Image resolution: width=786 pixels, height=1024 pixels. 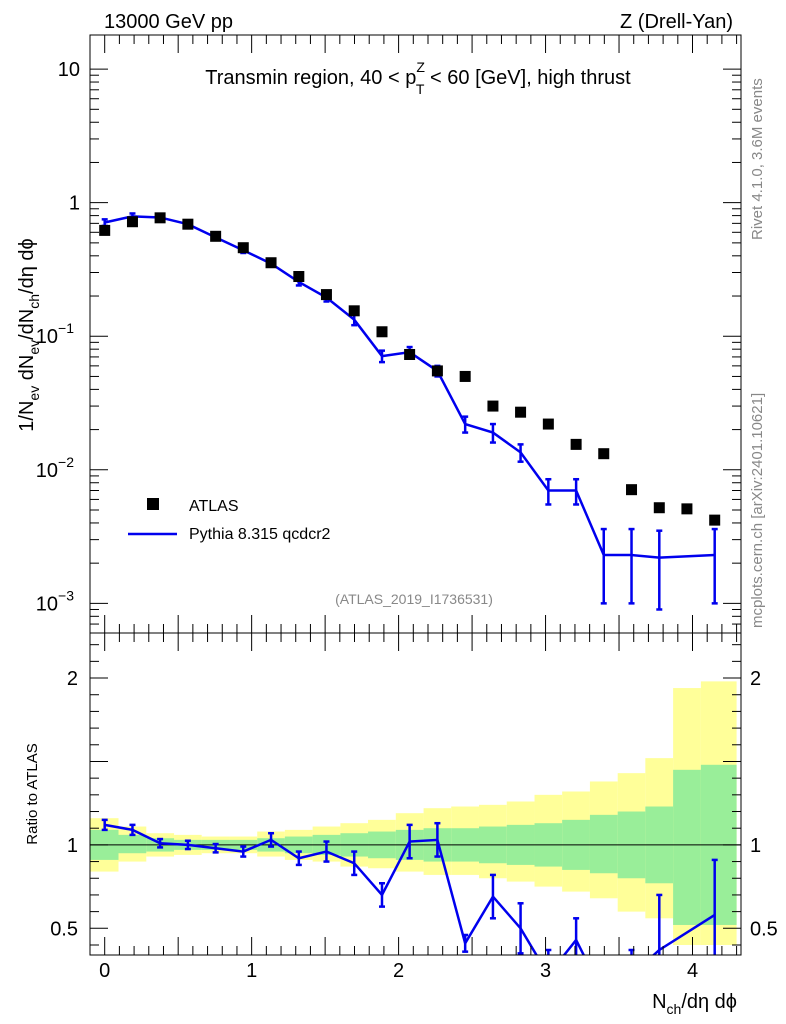 I want to click on ratio-mc-line, so click(x=410, y=889).